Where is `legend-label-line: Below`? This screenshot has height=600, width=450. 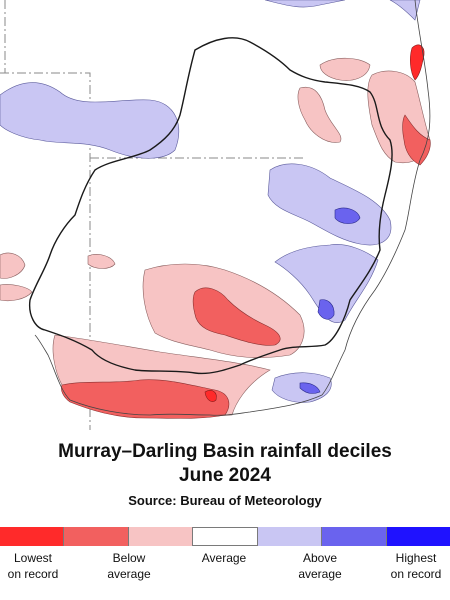
legend-label-line: Below is located at coordinates (129, 558).